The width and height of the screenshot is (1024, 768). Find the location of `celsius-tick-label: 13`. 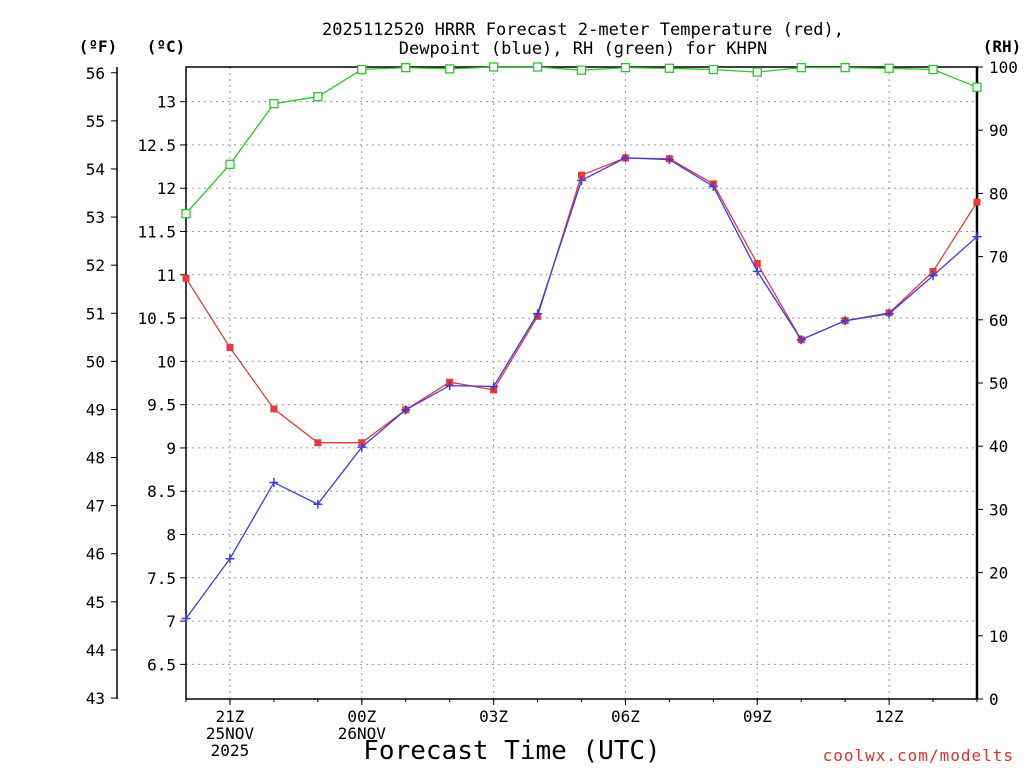

celsius-tick-label: 13 is located at coordinates (166, 102).